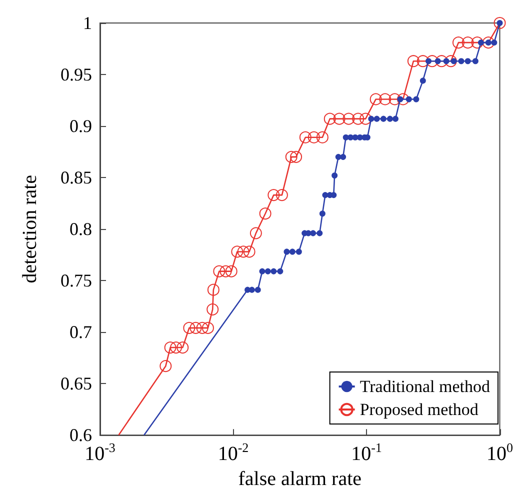  What do you see at coordinates (419, 409) in the screenshot?
I see `legend-label: Proposed method` at bounding box center [419, 409].